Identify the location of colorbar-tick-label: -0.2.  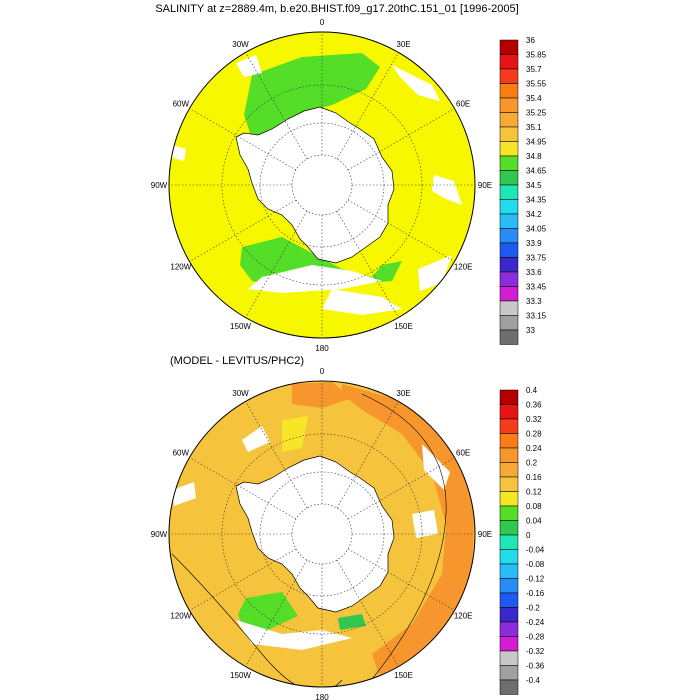
(533, 608).